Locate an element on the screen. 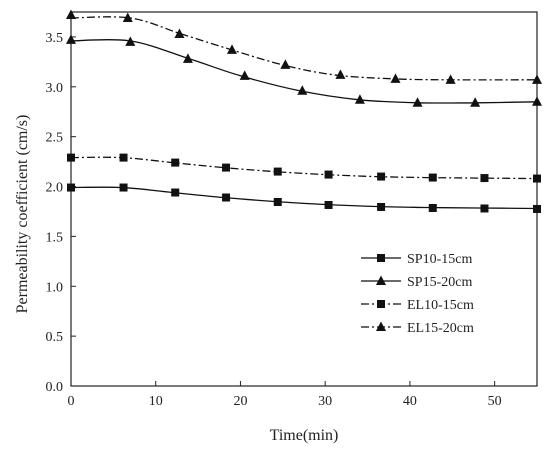  x-tick-label: 30 is located at coordinates (325, 401).